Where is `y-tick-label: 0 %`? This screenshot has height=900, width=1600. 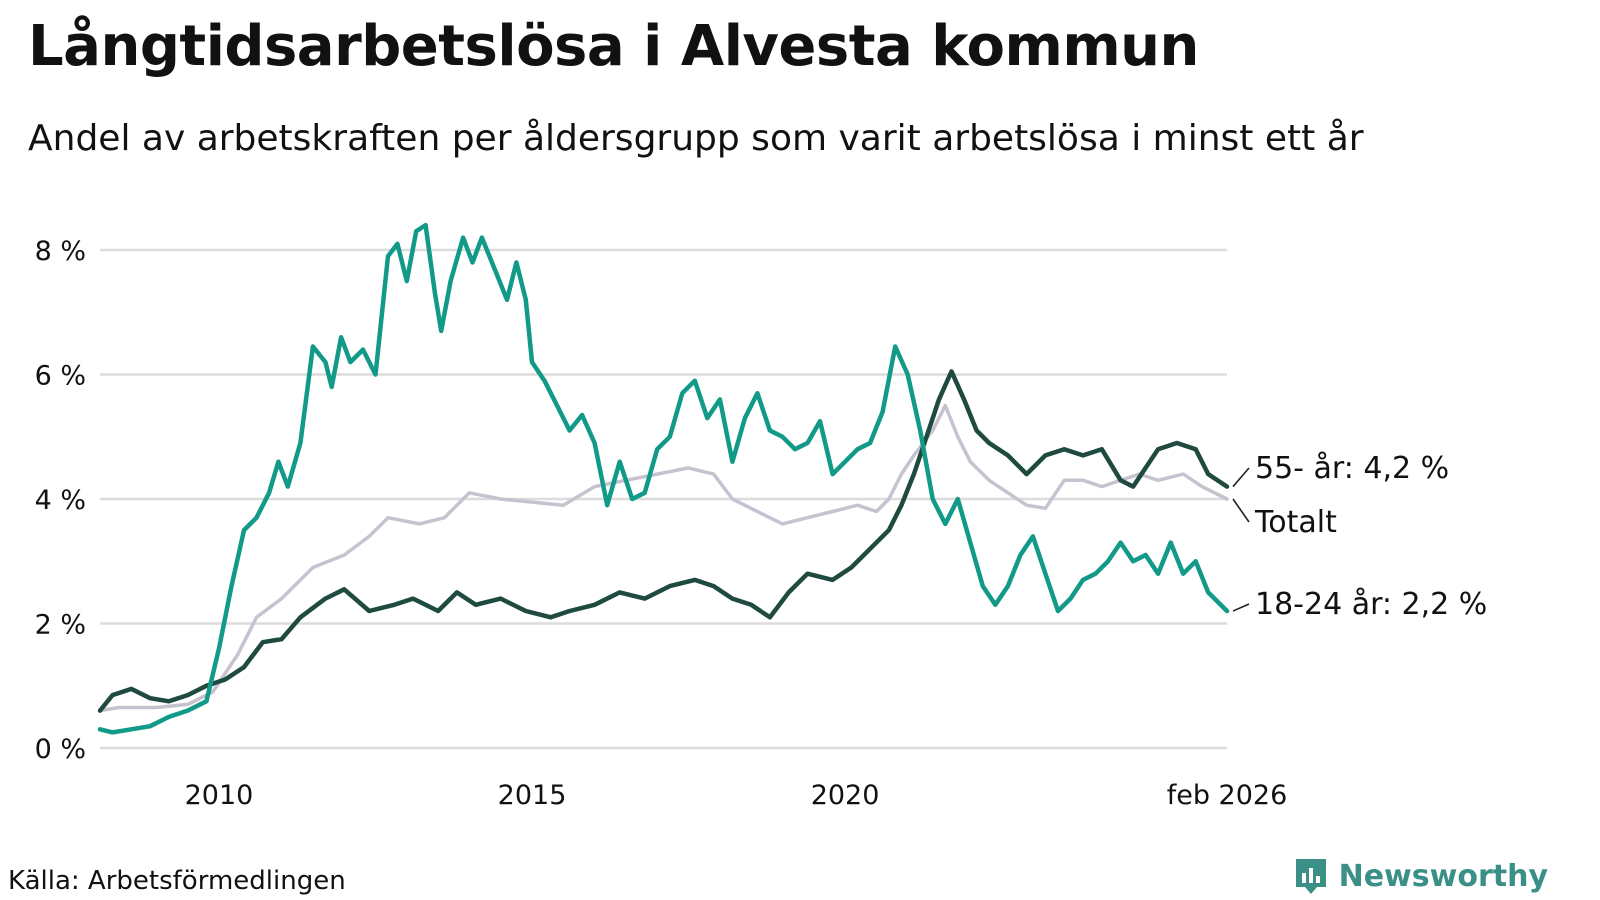
y-tick-label: 0 % is located at coordinates (60, 749).